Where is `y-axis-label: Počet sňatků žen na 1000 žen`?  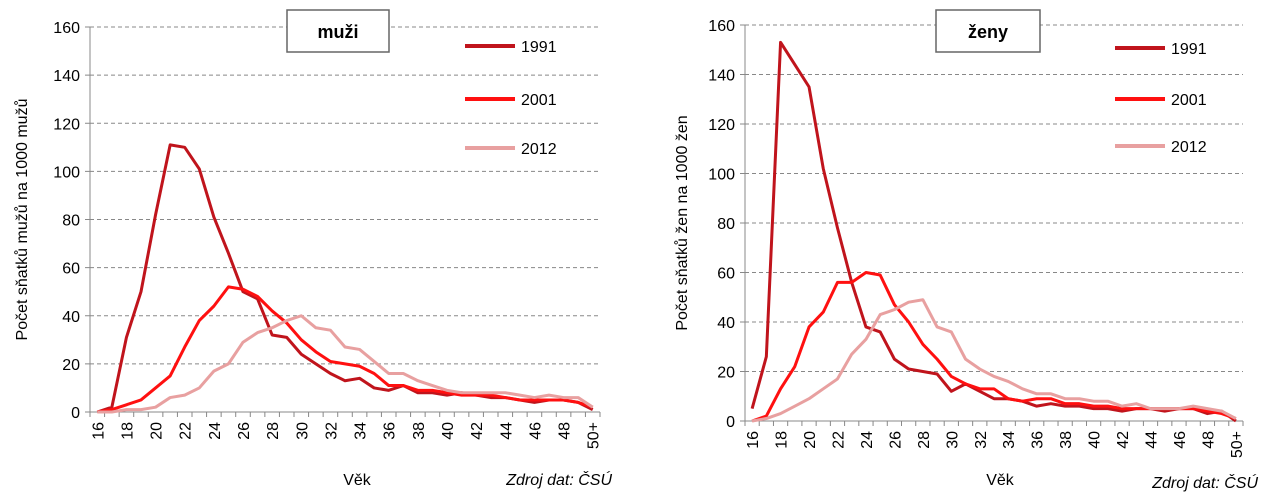 y-axis-label: Počet sňatků žen na 1000 žen is located at coordinates (682, 222).